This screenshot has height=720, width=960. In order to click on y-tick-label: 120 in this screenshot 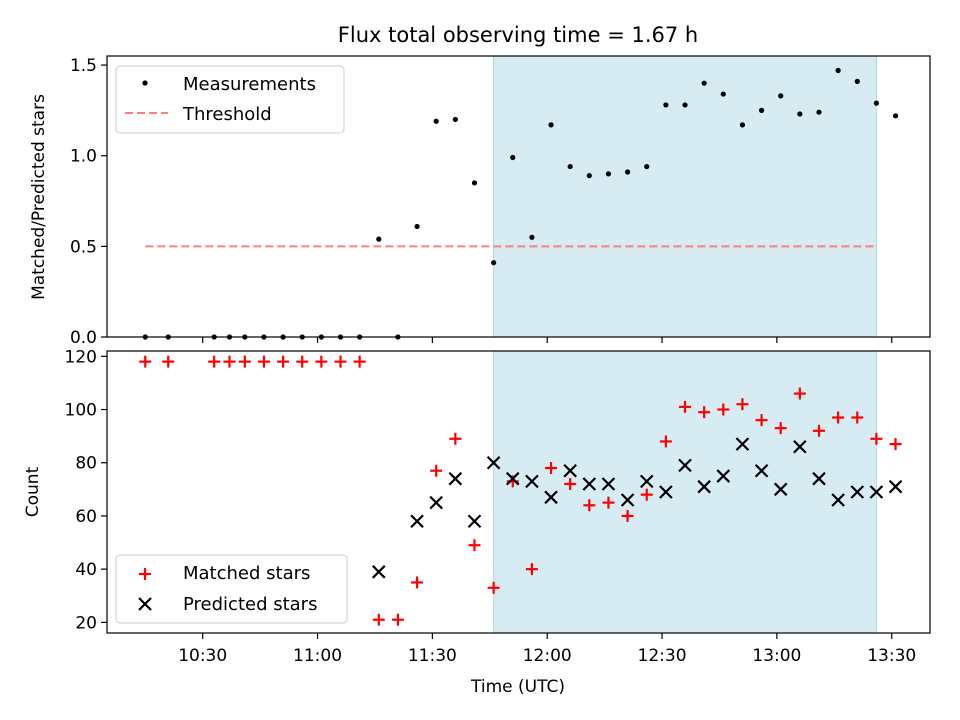, I will do `click(81, 357)`.